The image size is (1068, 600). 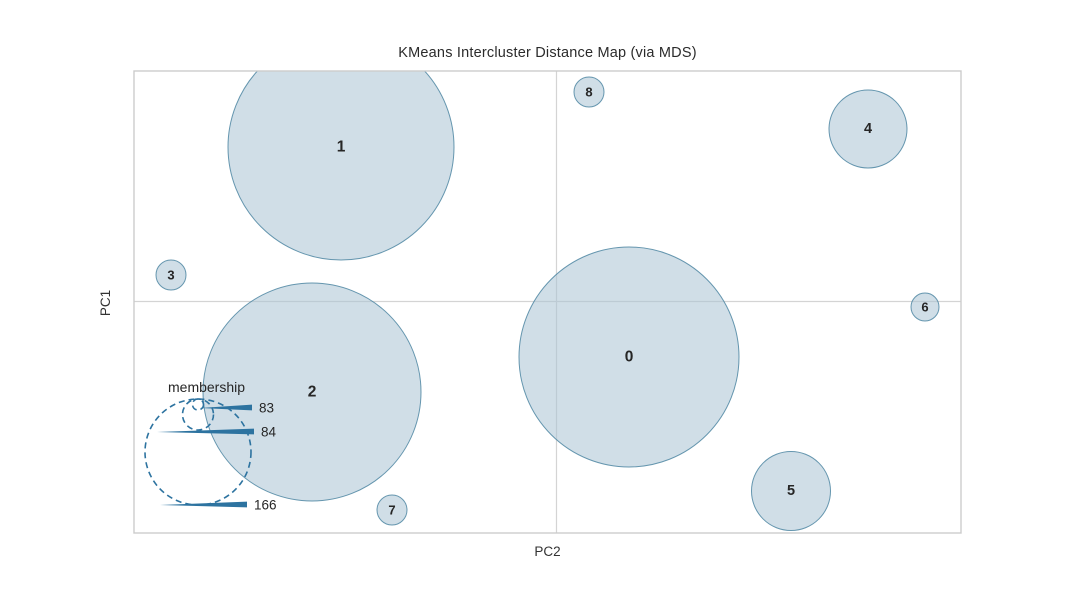 What do you see at coordinates (210, 446) in the screenshot?
I see `membership-legend: 83 84 166 membership` at bounding box center [210, 446].